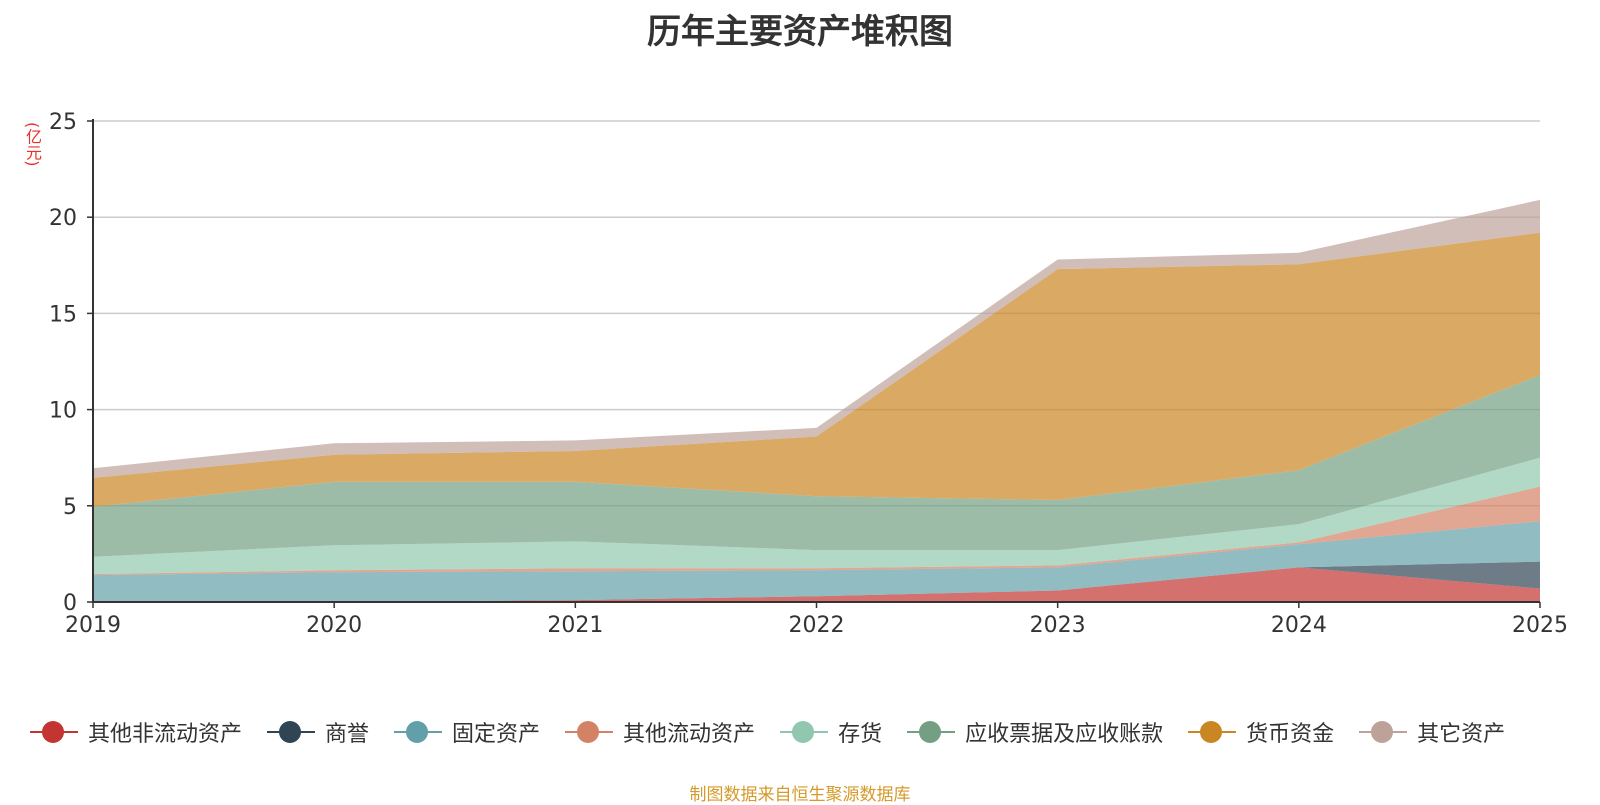  What do you see at coordinates (334, 625) in the screenshot?
I see `x-tick-label: 2020` at bounding box center [334, 625].